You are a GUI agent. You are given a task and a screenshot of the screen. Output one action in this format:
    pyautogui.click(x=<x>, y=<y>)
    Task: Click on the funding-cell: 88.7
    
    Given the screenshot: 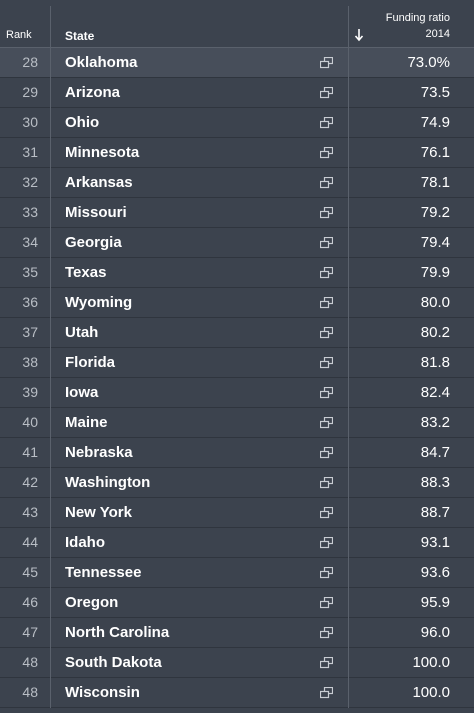 What is the action you would take?
    pyautogui.click(x=435, y=512)
    